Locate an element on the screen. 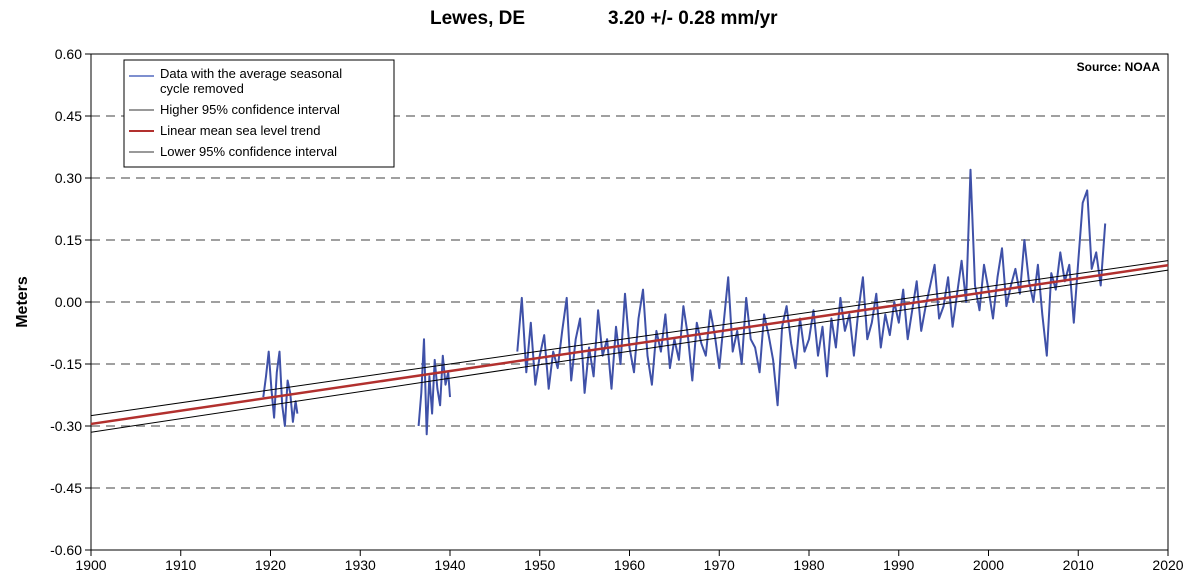 This screenshot has width=1183, height=580. y-tick-label: 0.60 is located at coordinates (68, 54).